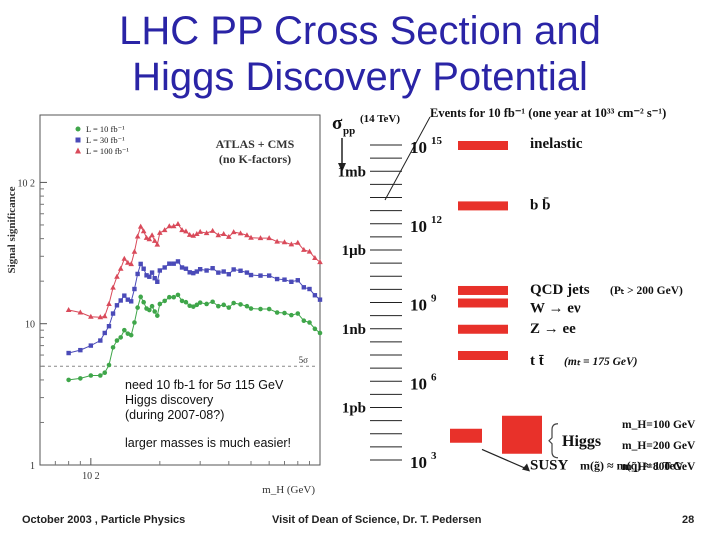 The width and height of the screenshot is (720, 540). What do you see at coordinates (169, 400) in the screenshot?
I see `note-line-2: Higgs discovery` at bounding box center [169, 400].